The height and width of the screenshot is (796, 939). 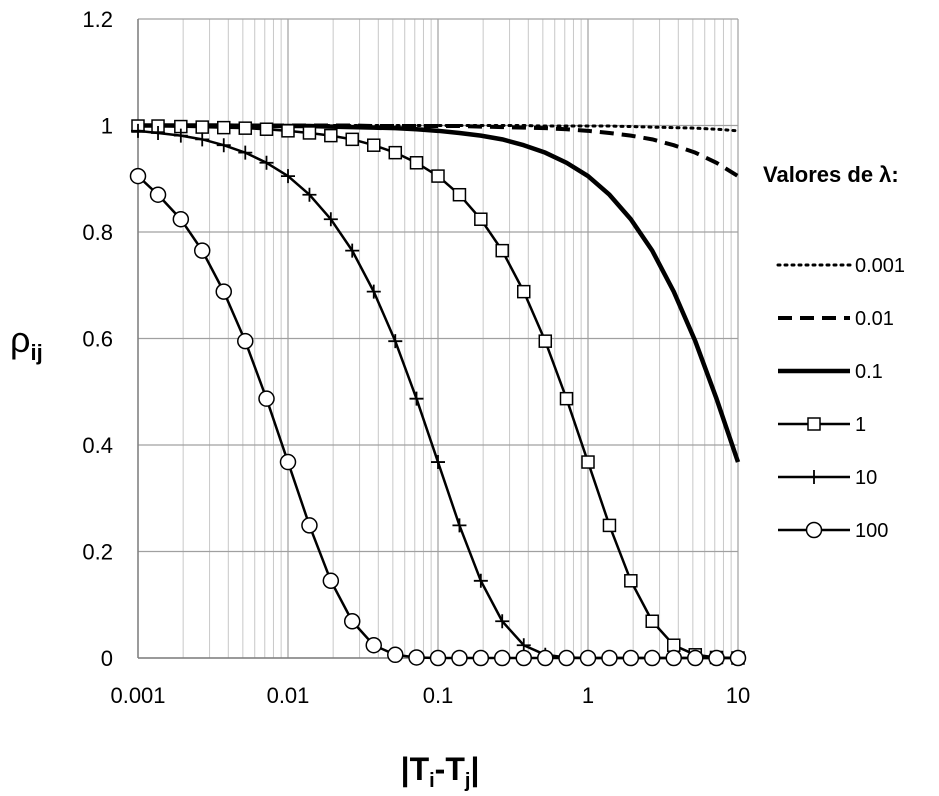 I want to click on y-axis-title-sub: ij, so click(x=36, y=352).